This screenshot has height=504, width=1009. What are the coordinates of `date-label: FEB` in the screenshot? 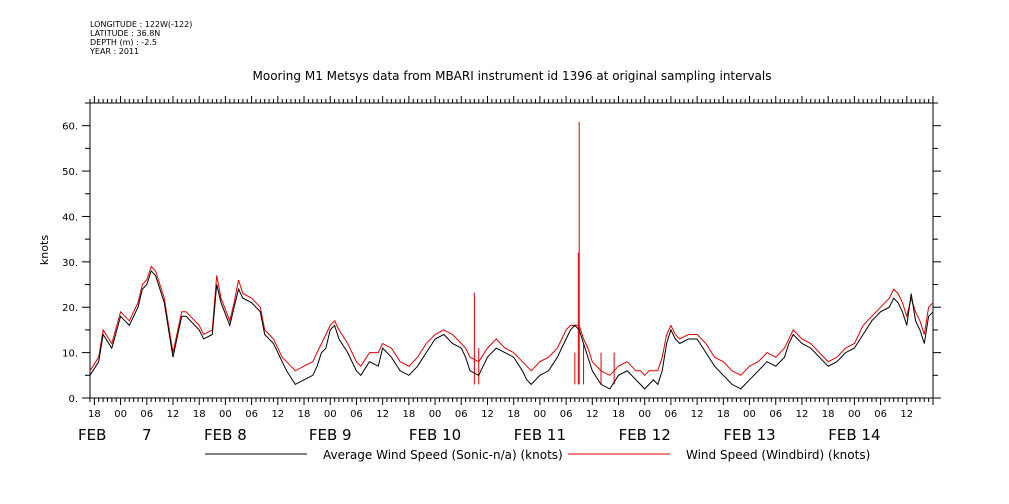 It's located at (92, 435).